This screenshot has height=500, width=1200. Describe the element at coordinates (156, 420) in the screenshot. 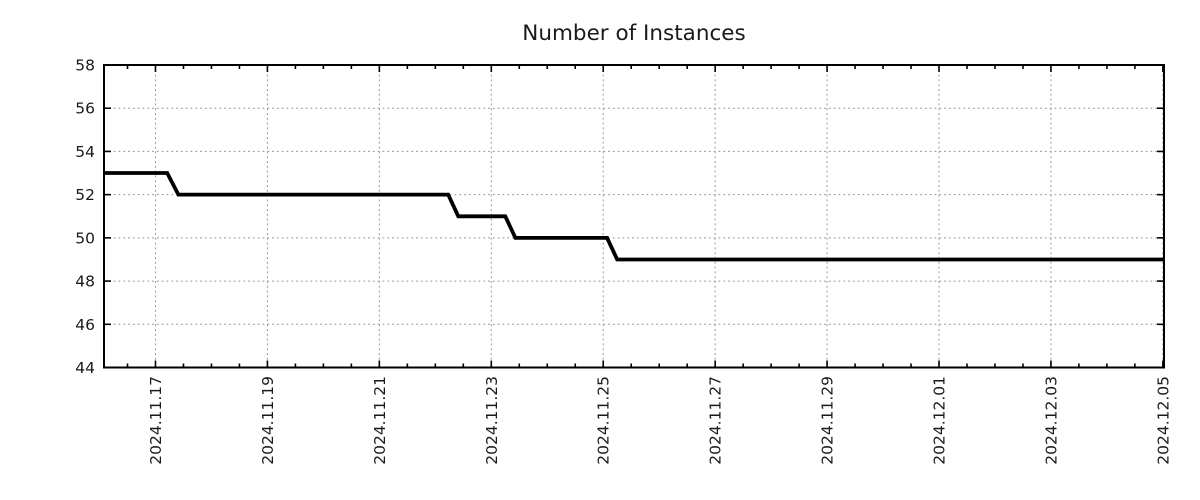

I see `x-tick-label: 2024.11.17` at that location.